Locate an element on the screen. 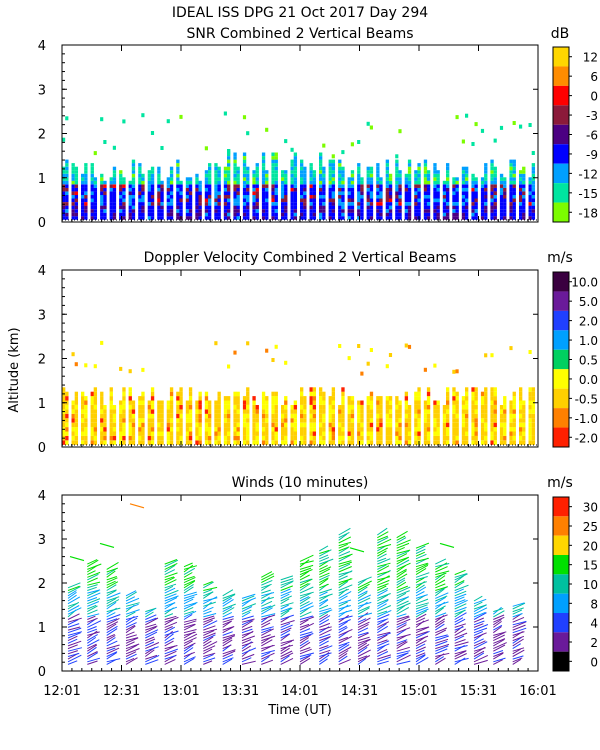  colorbar-swatch is located at coordinates (561, 623).